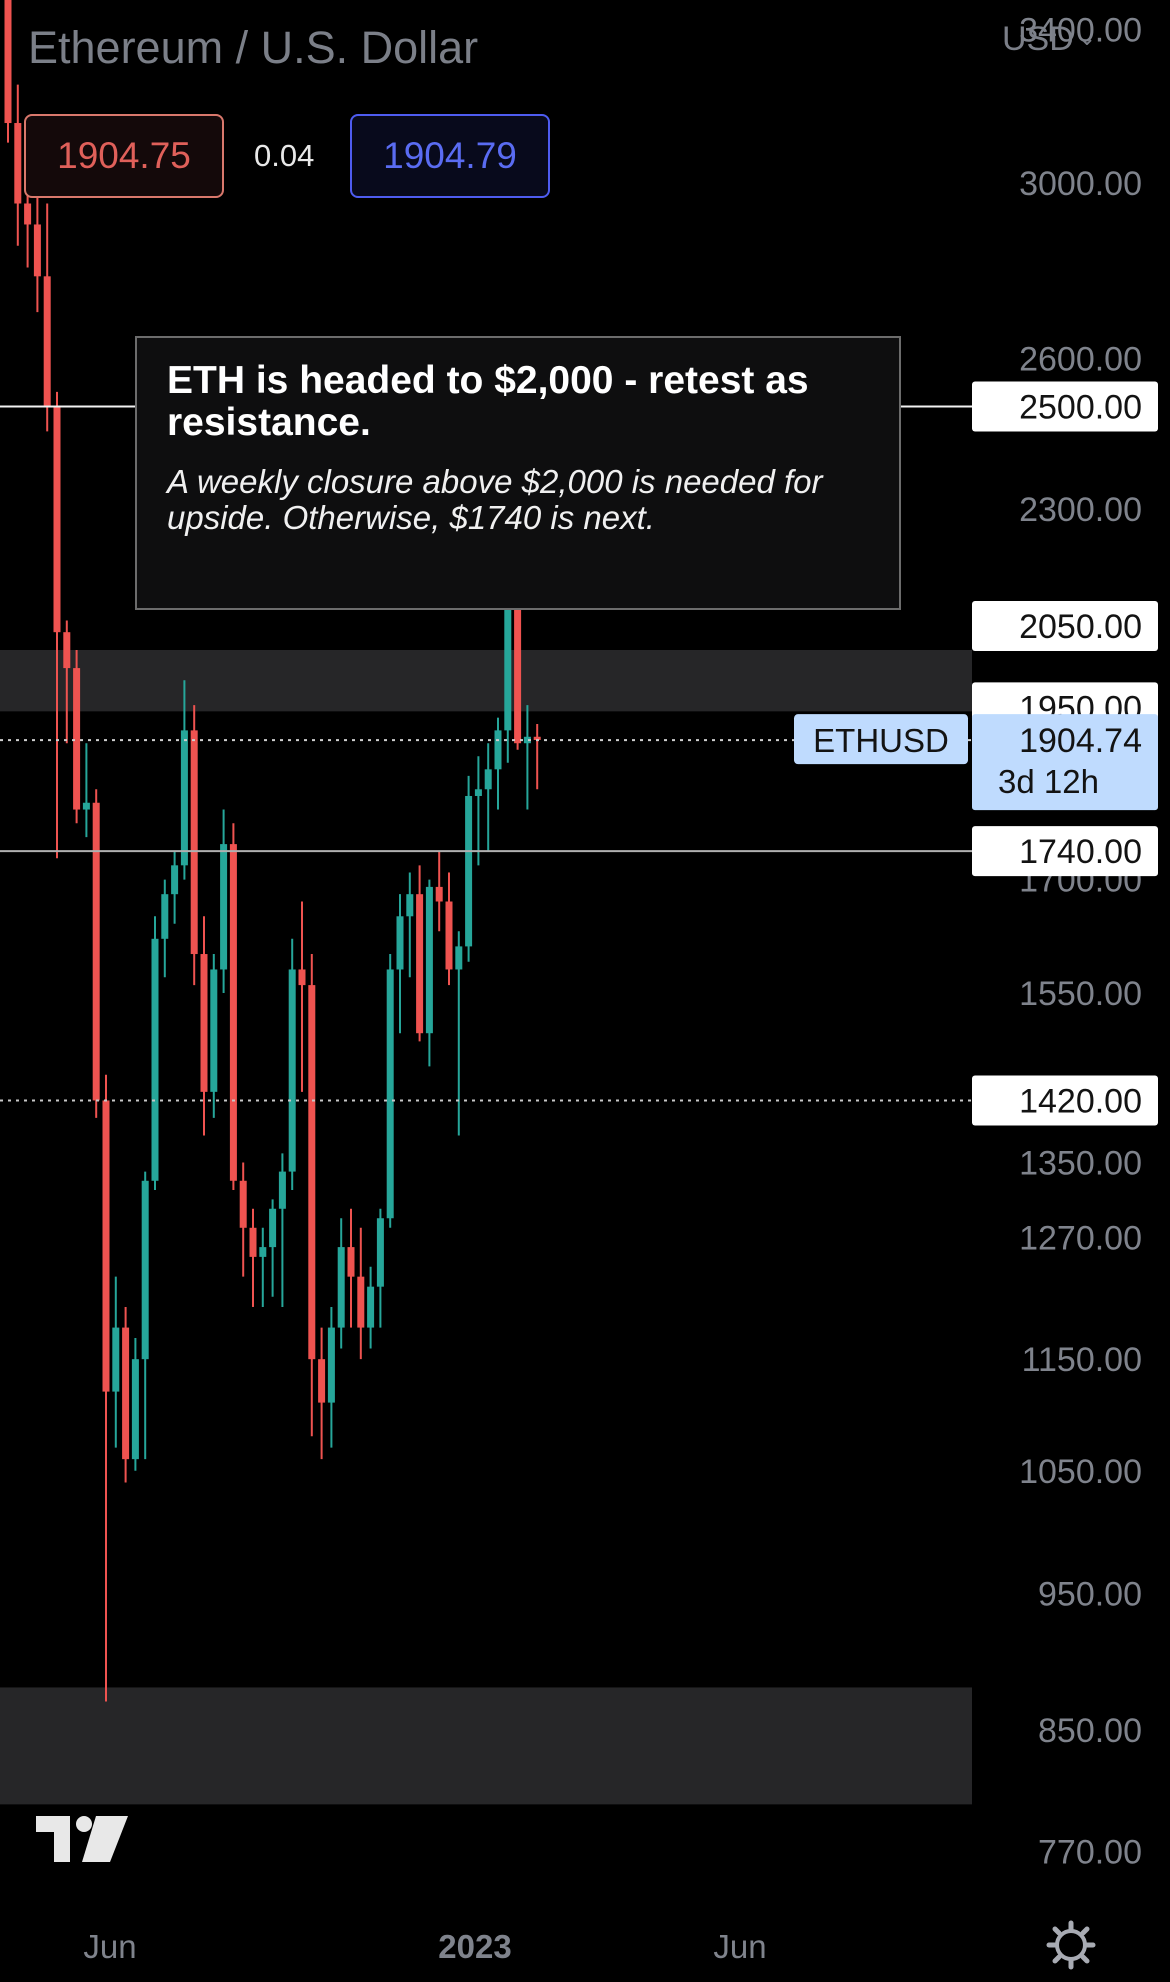 Image resolution: width=1170 pixels, height=1982 pixels. What do you see at coordinates (109, 1946) in the screenshot?
I see `x-tick-label: Jun` at bounding box center [109, 1946].